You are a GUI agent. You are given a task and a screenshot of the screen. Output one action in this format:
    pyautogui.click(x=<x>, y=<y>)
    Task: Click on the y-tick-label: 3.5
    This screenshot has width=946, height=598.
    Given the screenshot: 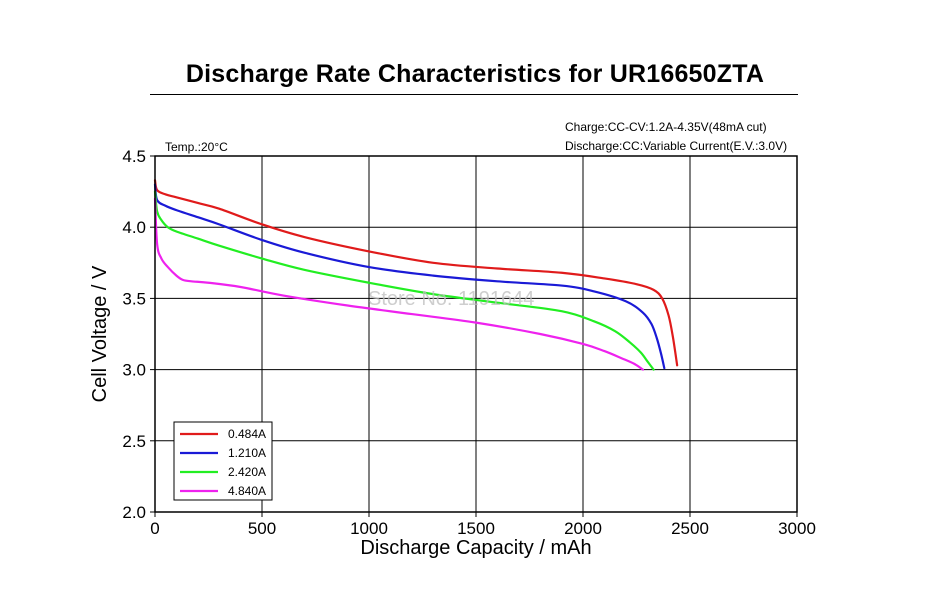 What is the action you would take?
    pyautogui.click(x=134, y=298)
    